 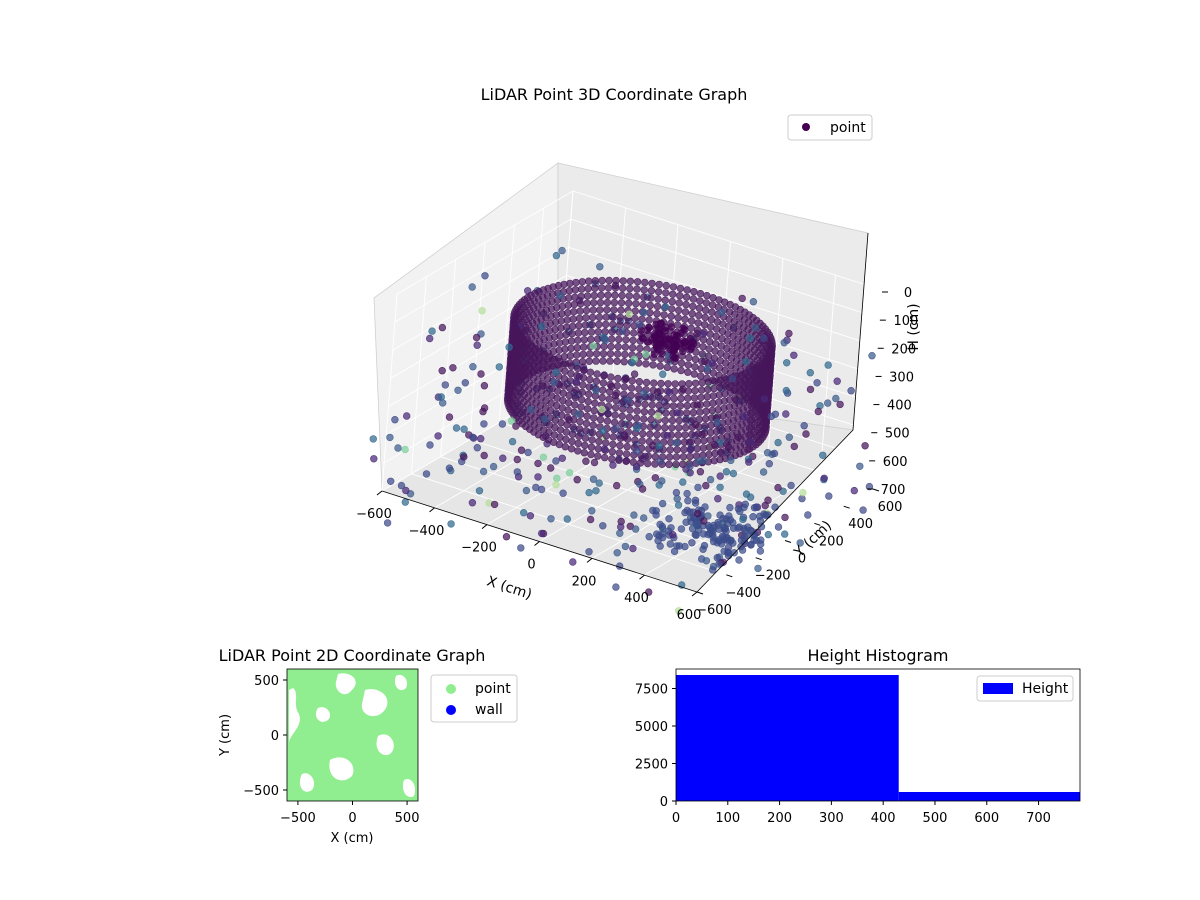 I want to click on y-tick-label: 400, so click(x=860, y=524).